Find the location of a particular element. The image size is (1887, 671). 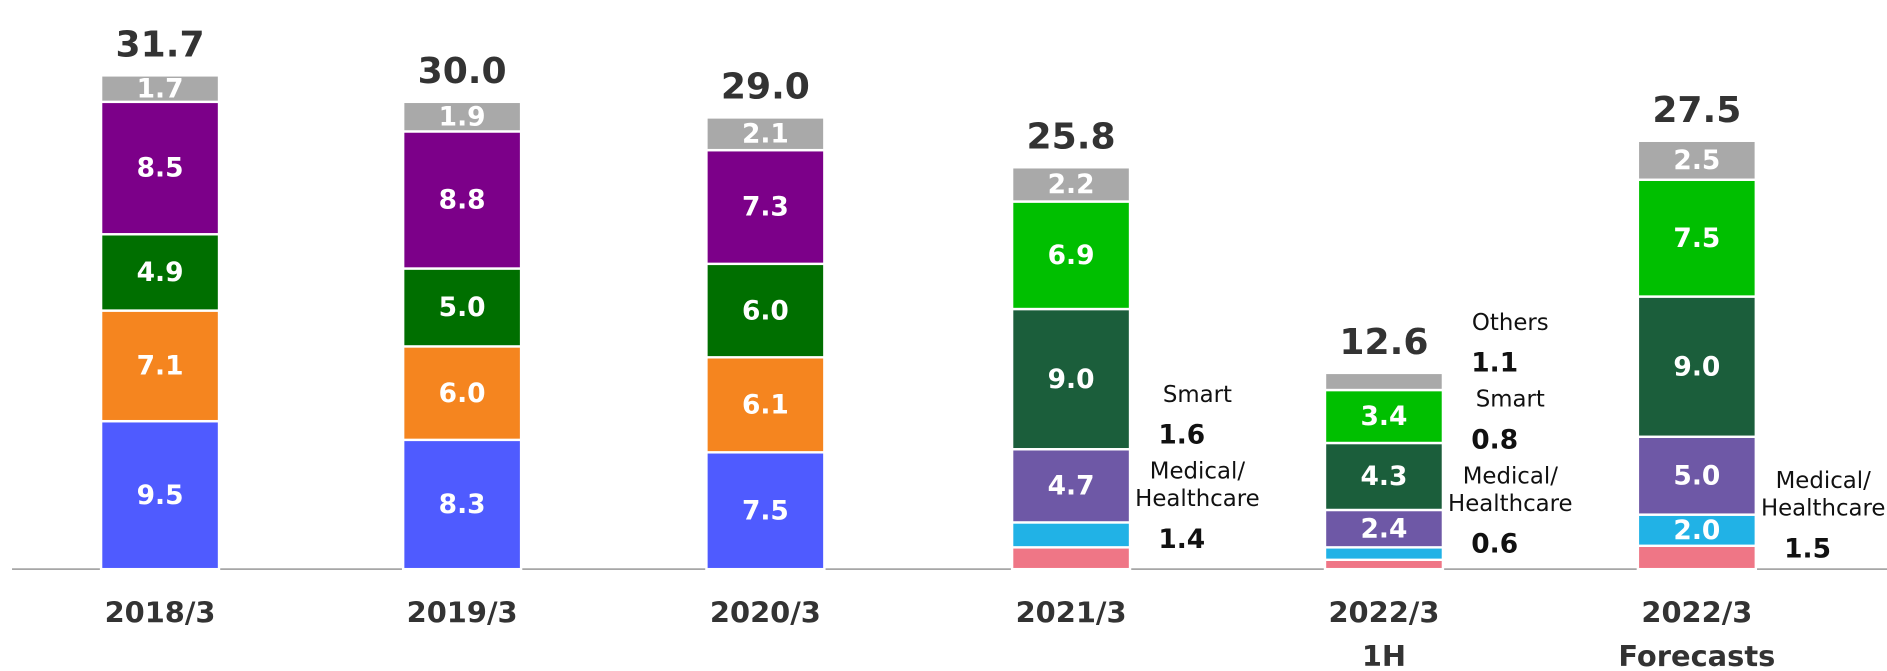

x-tick-label: 2019/3 is located at coordinates (462, 613).